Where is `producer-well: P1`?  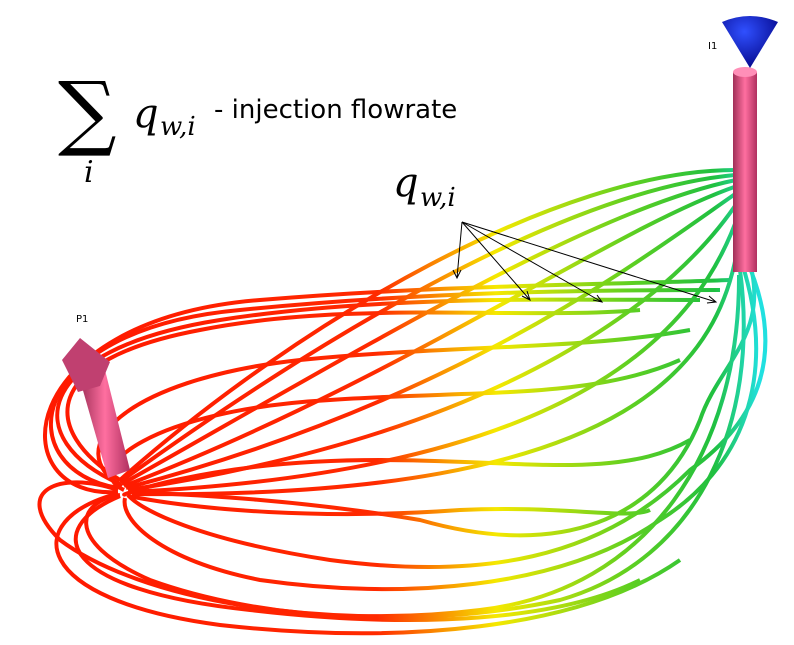 producer-well: P1 is located at coordinates (96, 396).